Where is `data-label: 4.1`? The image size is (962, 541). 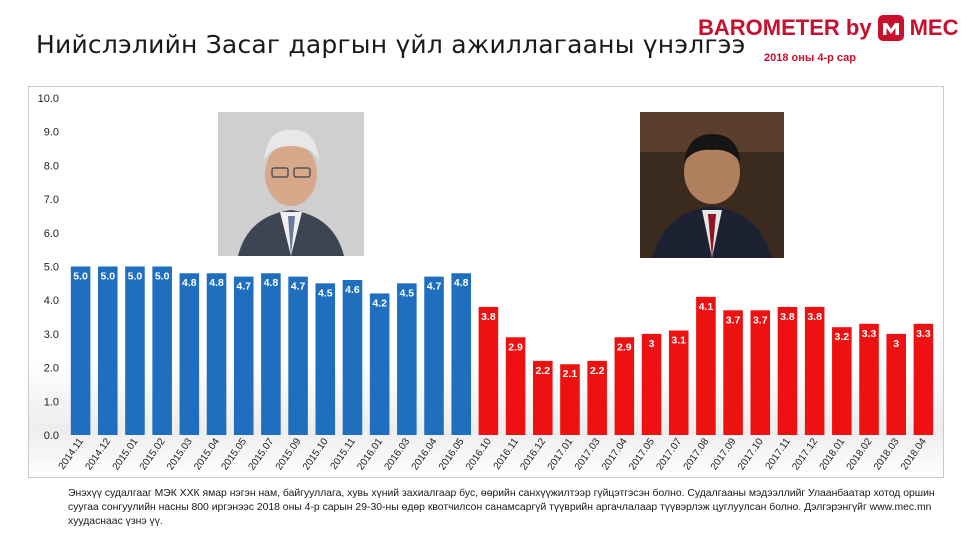
data-label: 4.1 is located at coordinates (706, 307).